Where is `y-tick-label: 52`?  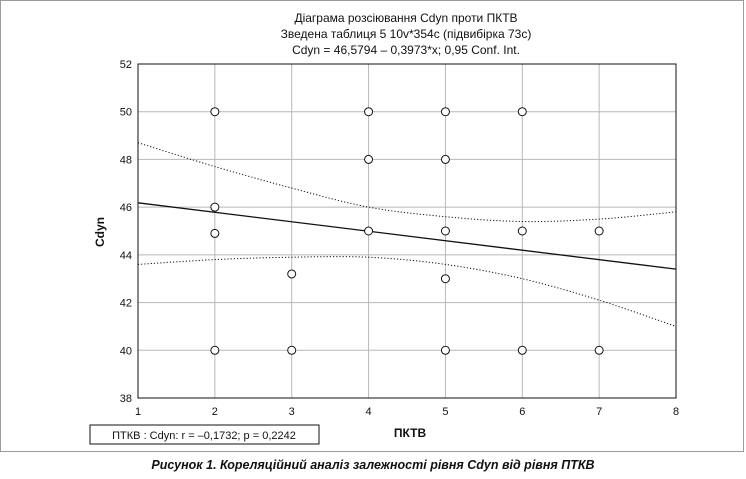 y-tick-label: 52 is located at coordinates (126, 65).